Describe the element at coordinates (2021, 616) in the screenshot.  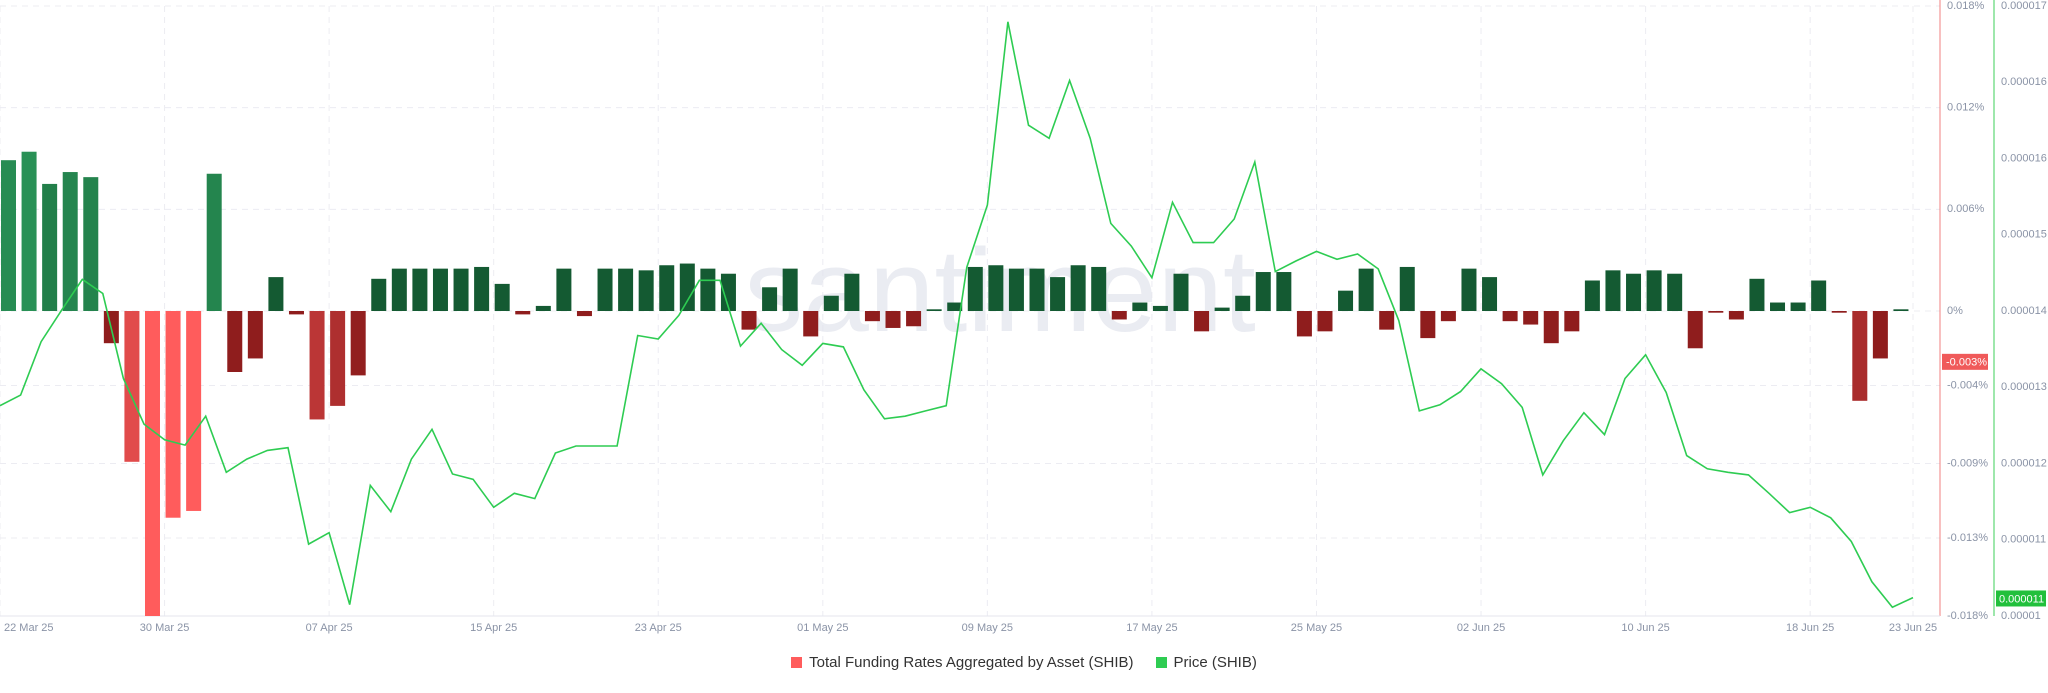
I see `y2-tick-label: 0.00001` at that location.